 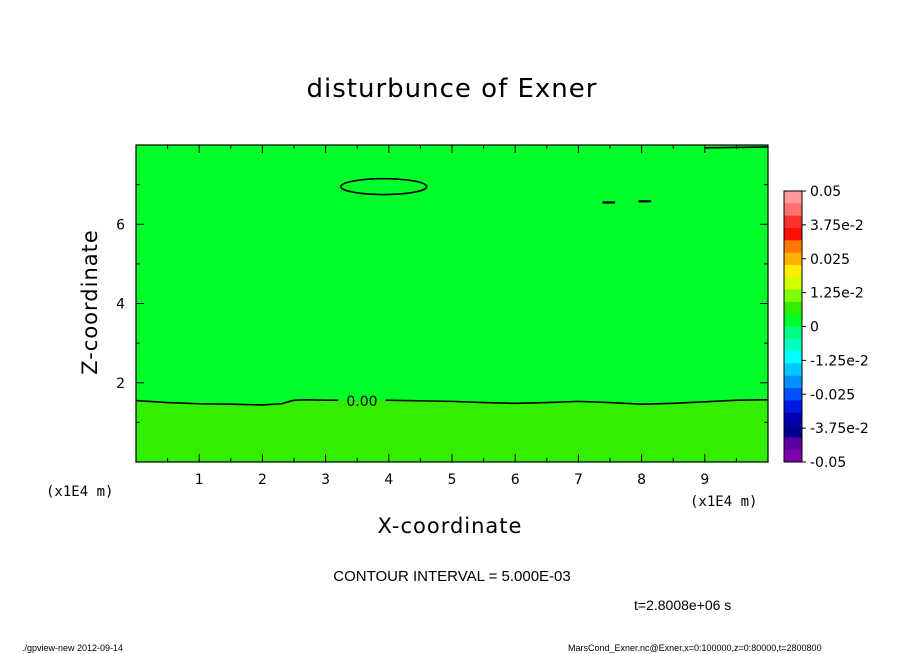 What do you see at coordinates (839, 361) in the screenshot?
I see `colorbar-label: -1.25e-2` at bounding box center [839, 361].